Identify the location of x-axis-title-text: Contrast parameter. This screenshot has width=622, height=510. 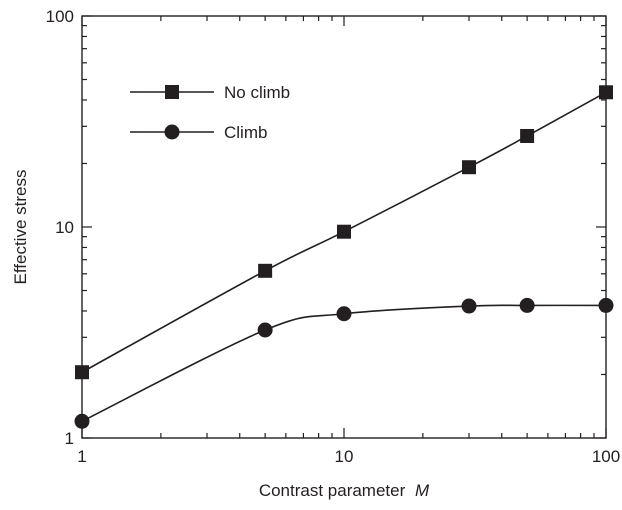
(332, 490).